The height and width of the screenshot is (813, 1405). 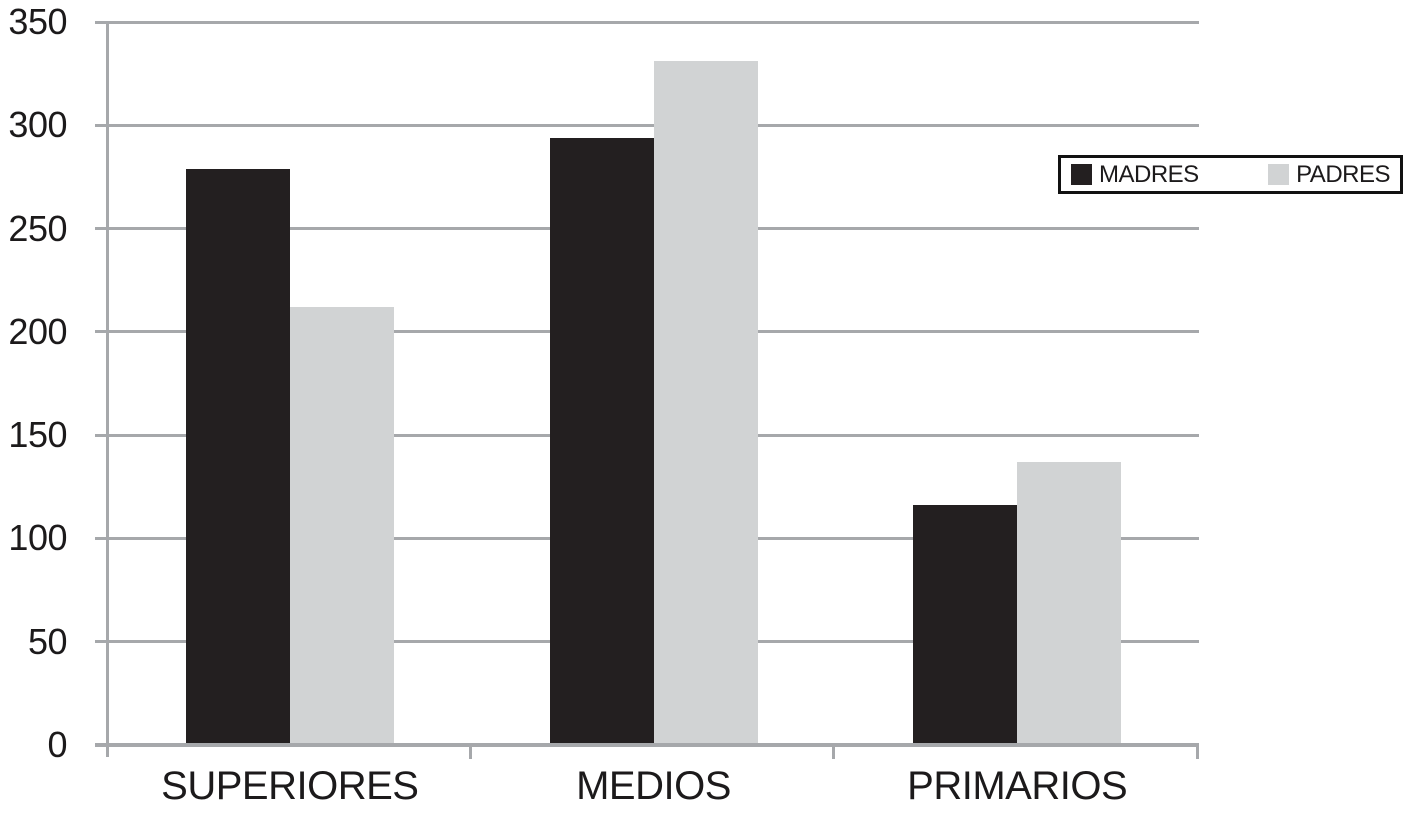 I want to click on bar-madres-superiores, so click(x=238, y=457).